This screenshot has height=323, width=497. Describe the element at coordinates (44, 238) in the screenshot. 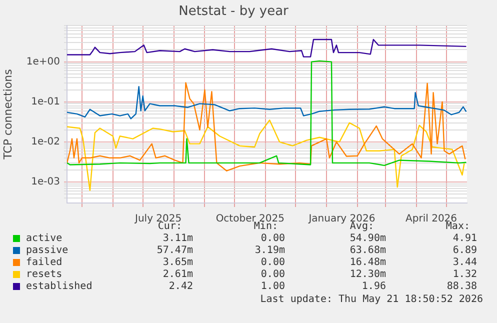

I see `legend-label: active` at that location.